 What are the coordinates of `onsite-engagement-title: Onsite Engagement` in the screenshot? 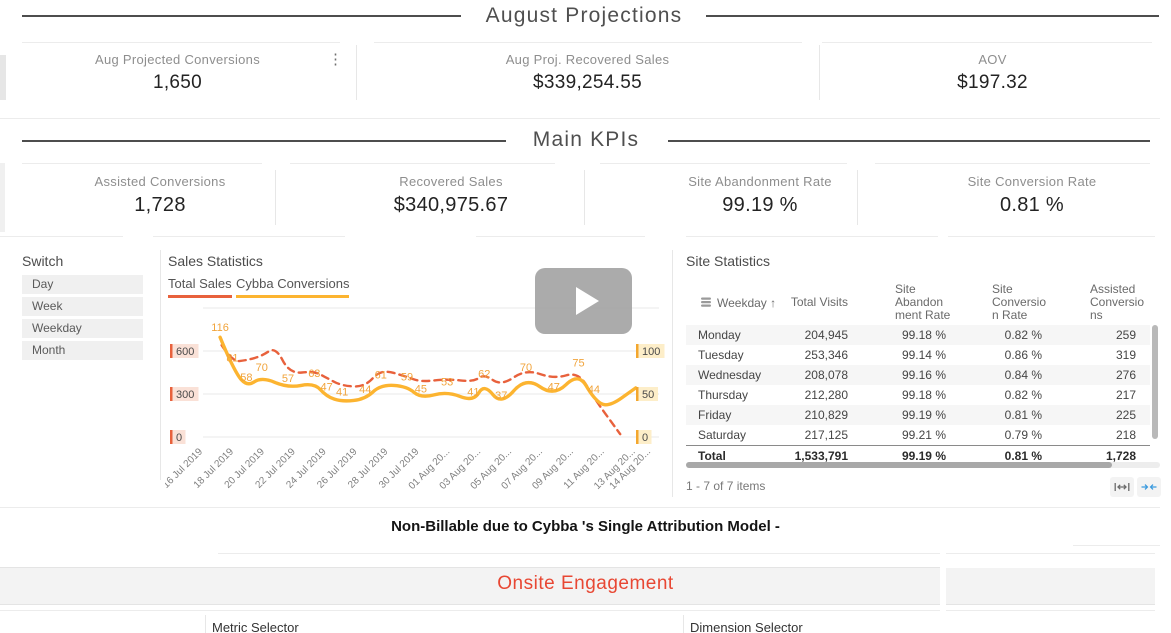 It's located at (585, 583).